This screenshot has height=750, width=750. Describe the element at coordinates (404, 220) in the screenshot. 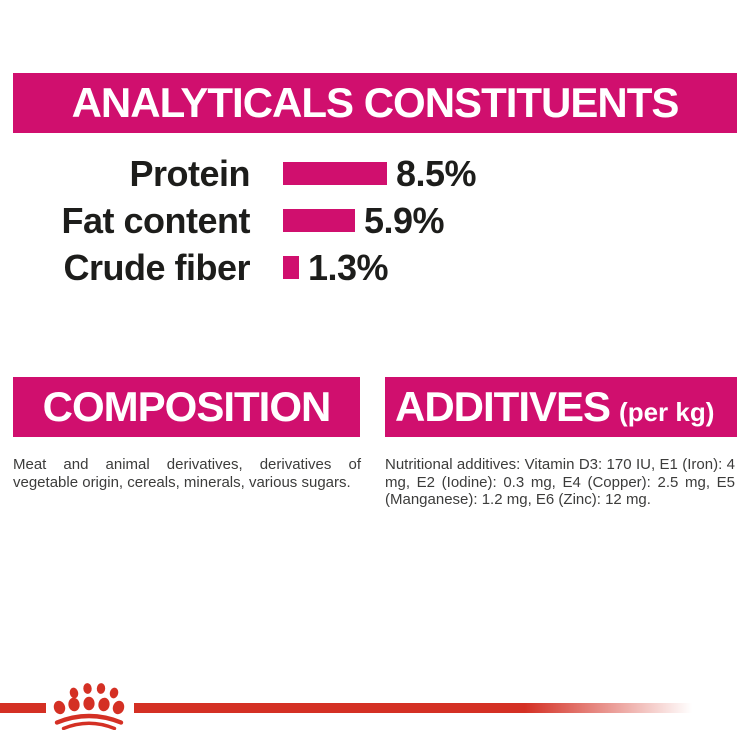

I see `chart-value-fat-content: 5.9%` at that location.